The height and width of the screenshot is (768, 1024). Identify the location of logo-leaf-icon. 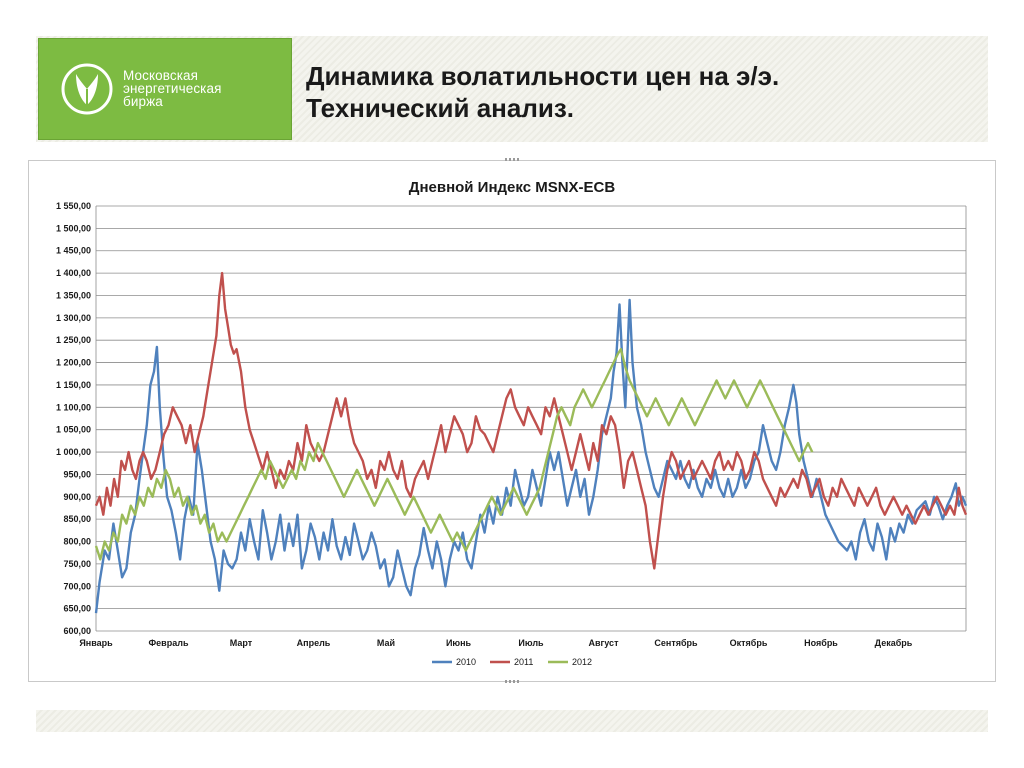
(87, 89).